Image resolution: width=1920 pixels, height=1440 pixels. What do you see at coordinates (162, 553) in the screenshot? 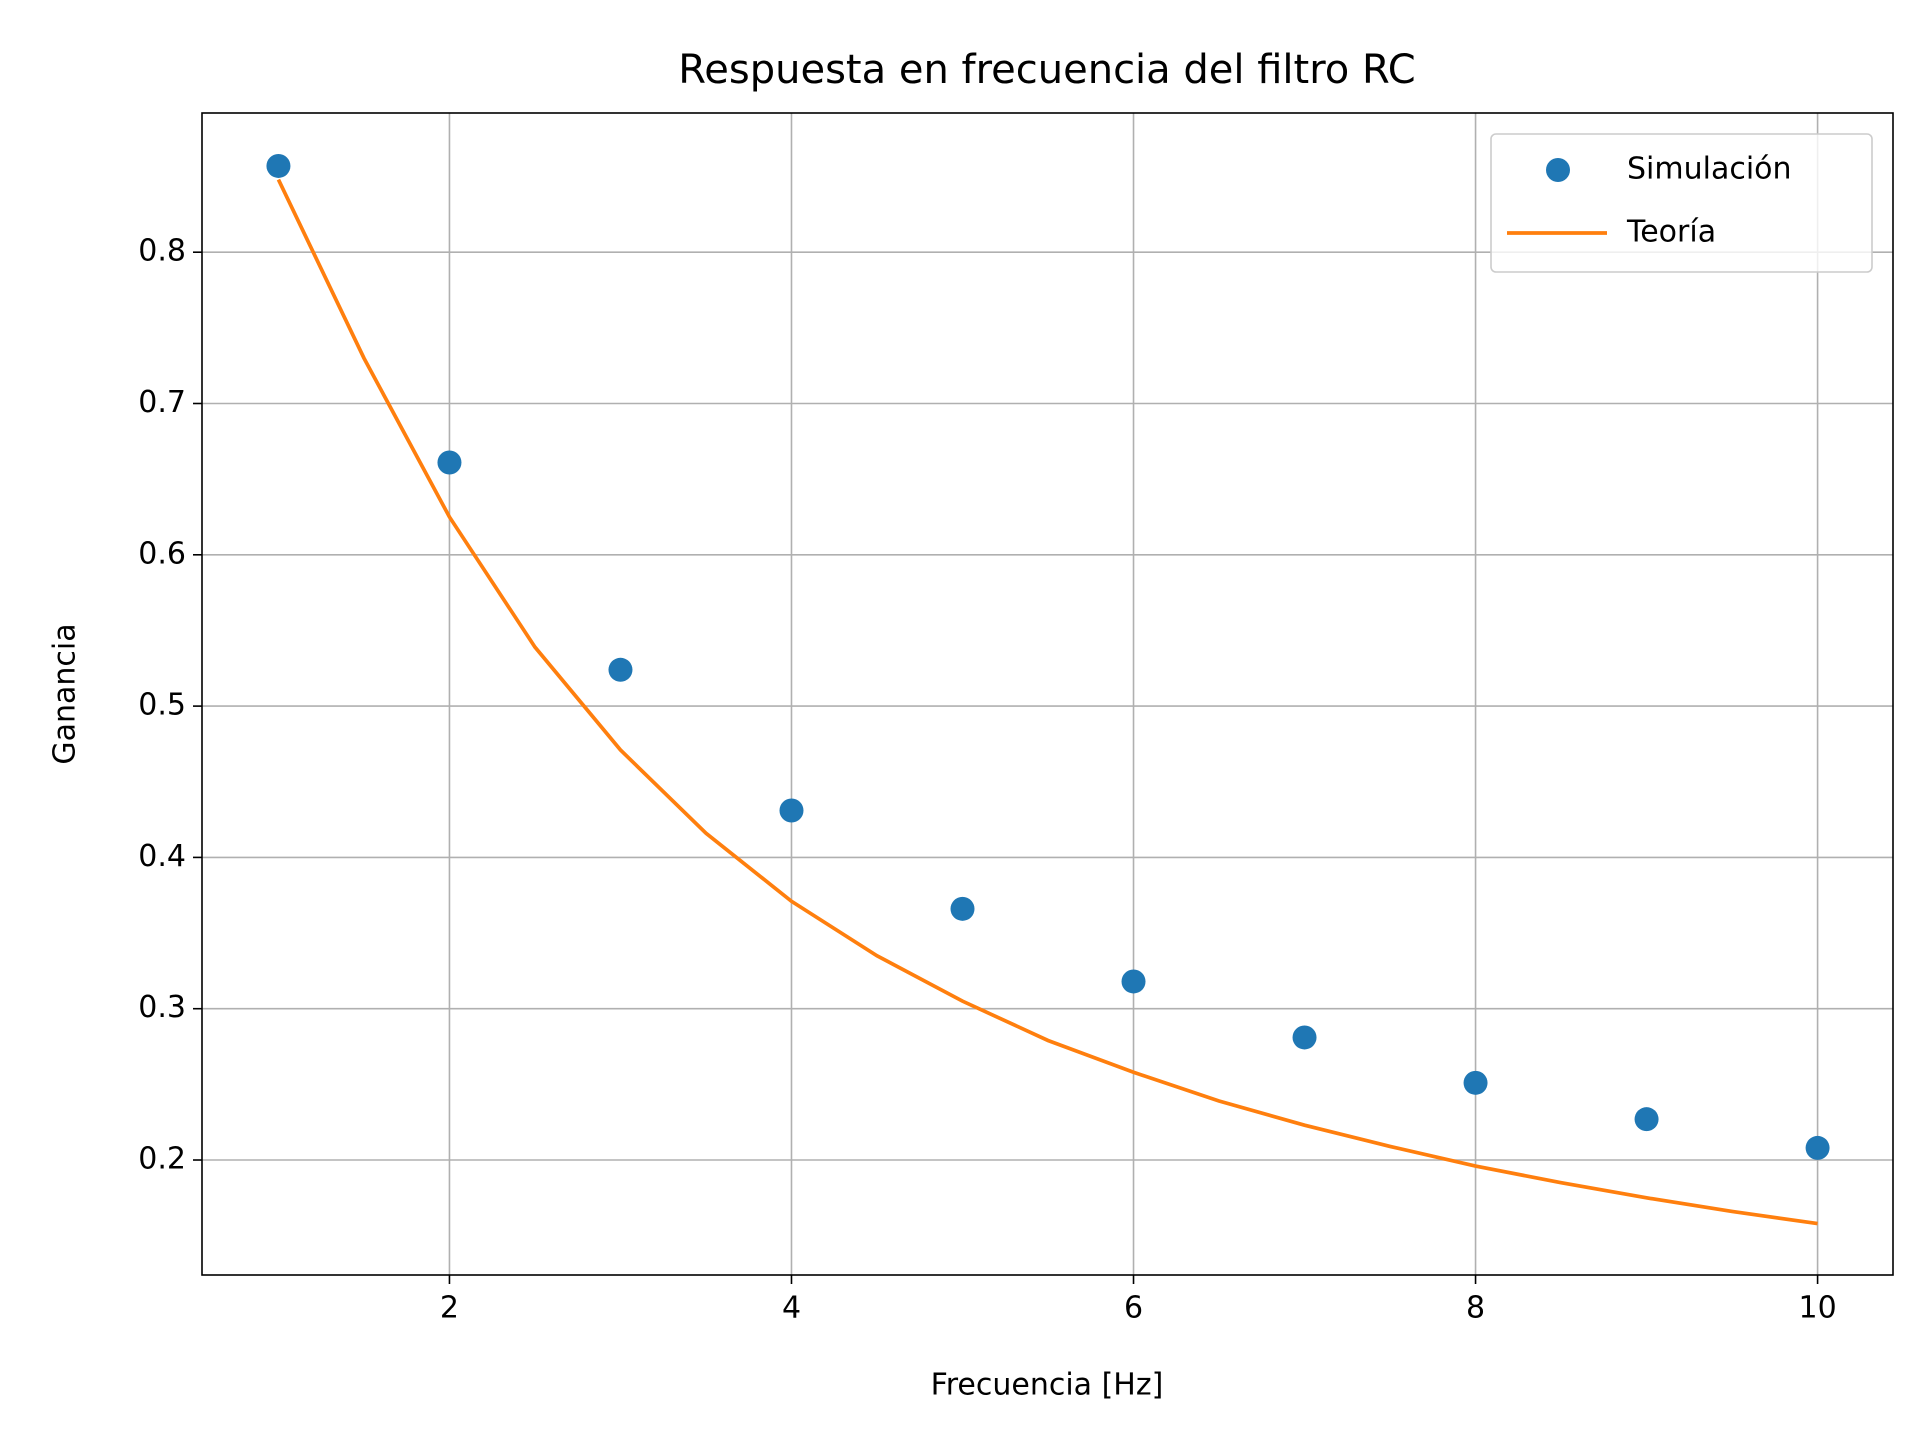
I see `y-tick-label: 0.6` at bounding box center [162, 553].